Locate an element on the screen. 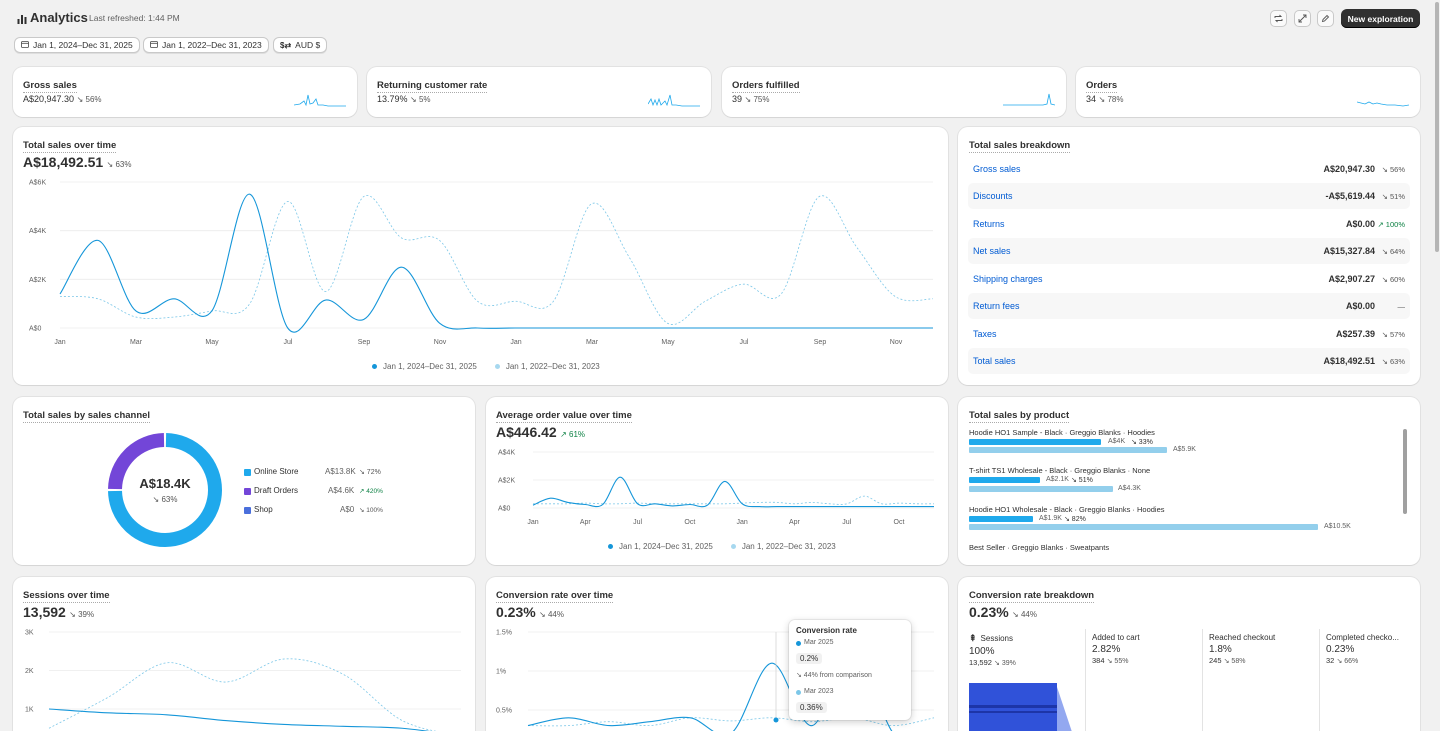 The image size is (1440, 731). x-tick-label: Jul is located at coordinates (288, 342).